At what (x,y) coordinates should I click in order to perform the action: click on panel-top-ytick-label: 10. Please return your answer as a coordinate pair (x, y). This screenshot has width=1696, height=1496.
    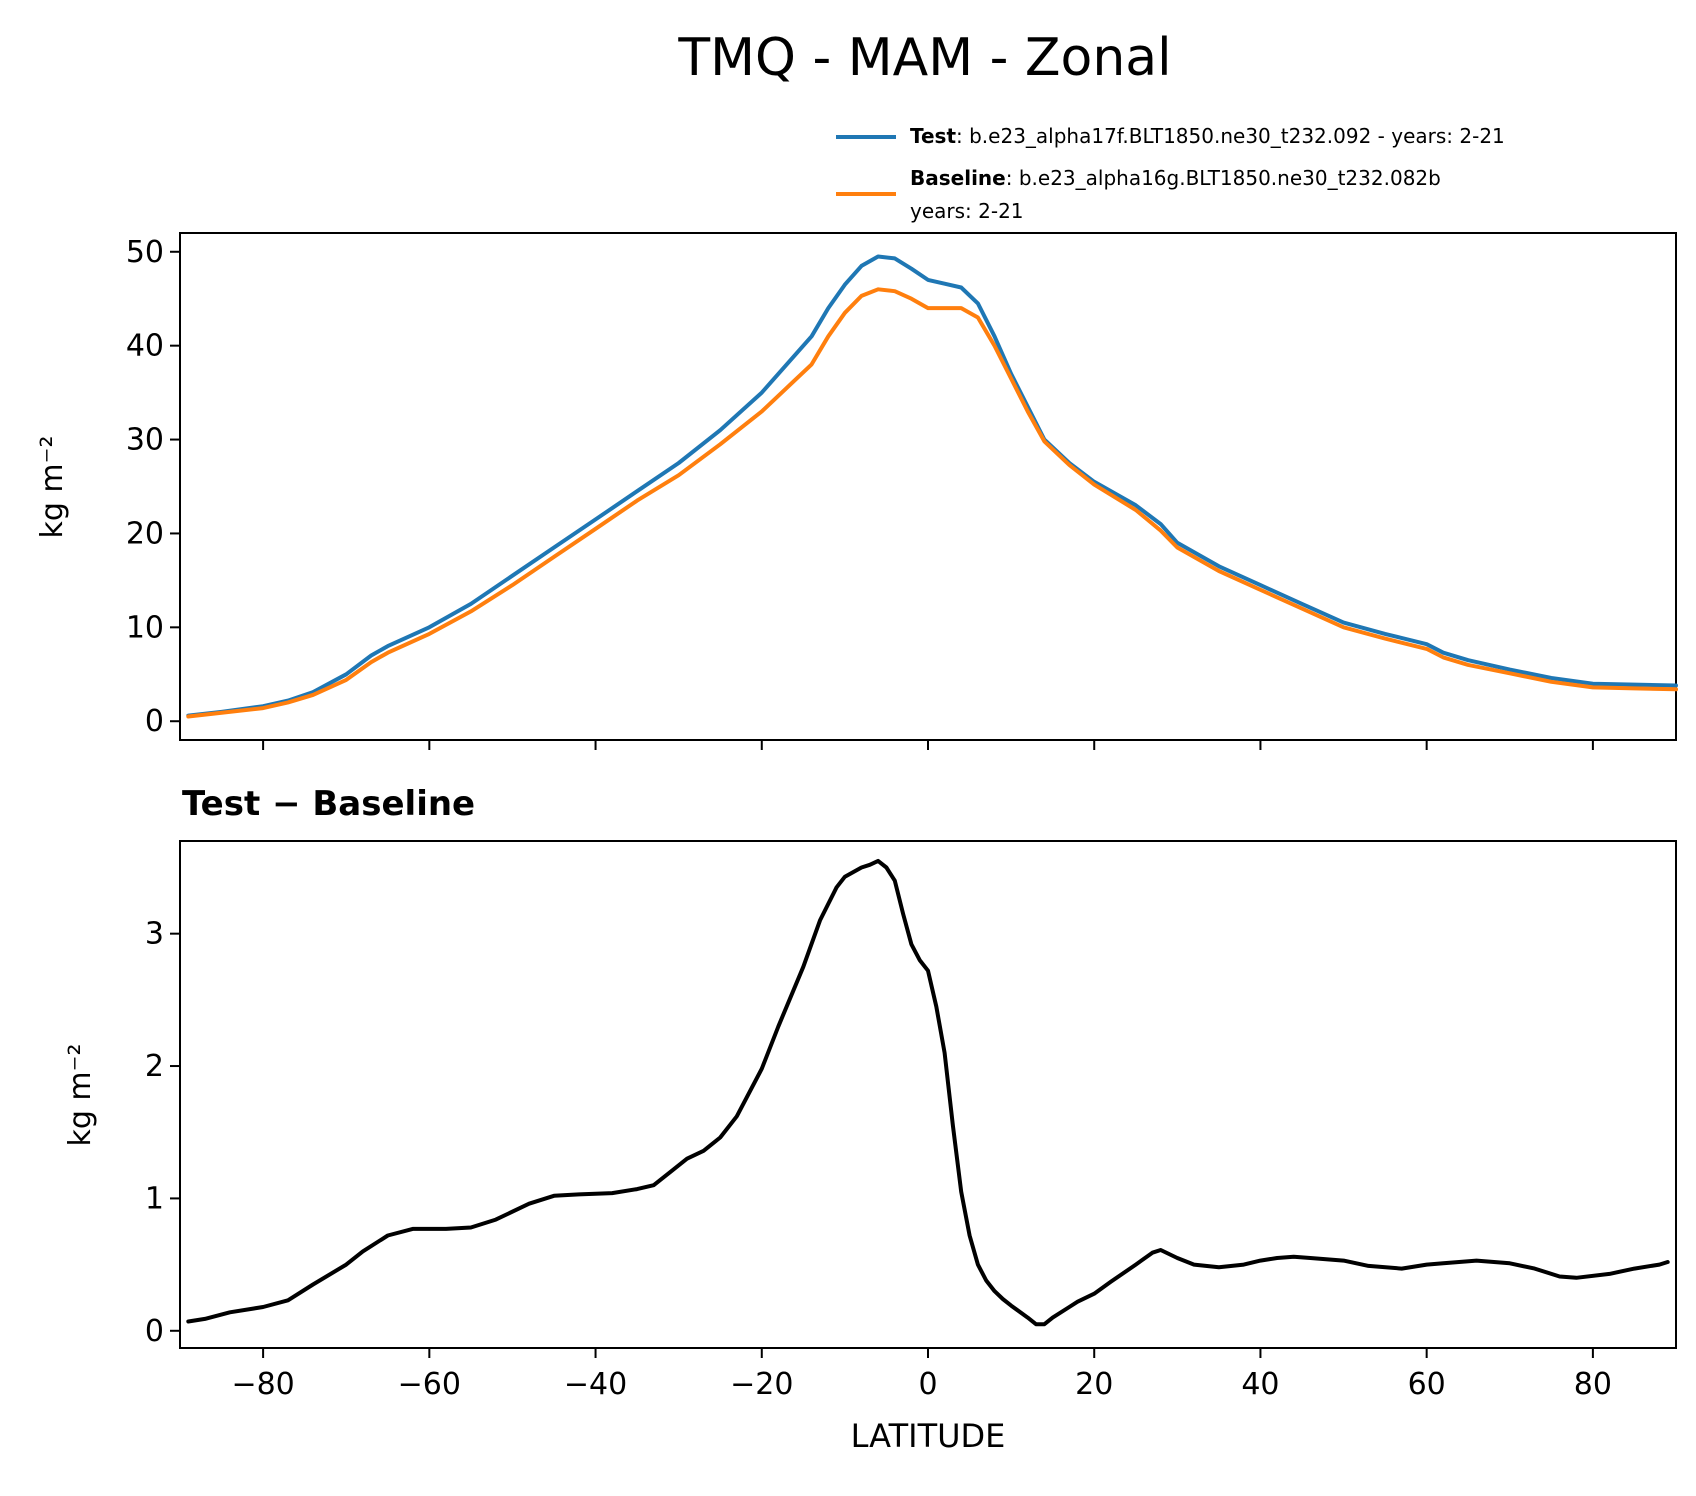
    Looking at the image, I should click on (145, 627).